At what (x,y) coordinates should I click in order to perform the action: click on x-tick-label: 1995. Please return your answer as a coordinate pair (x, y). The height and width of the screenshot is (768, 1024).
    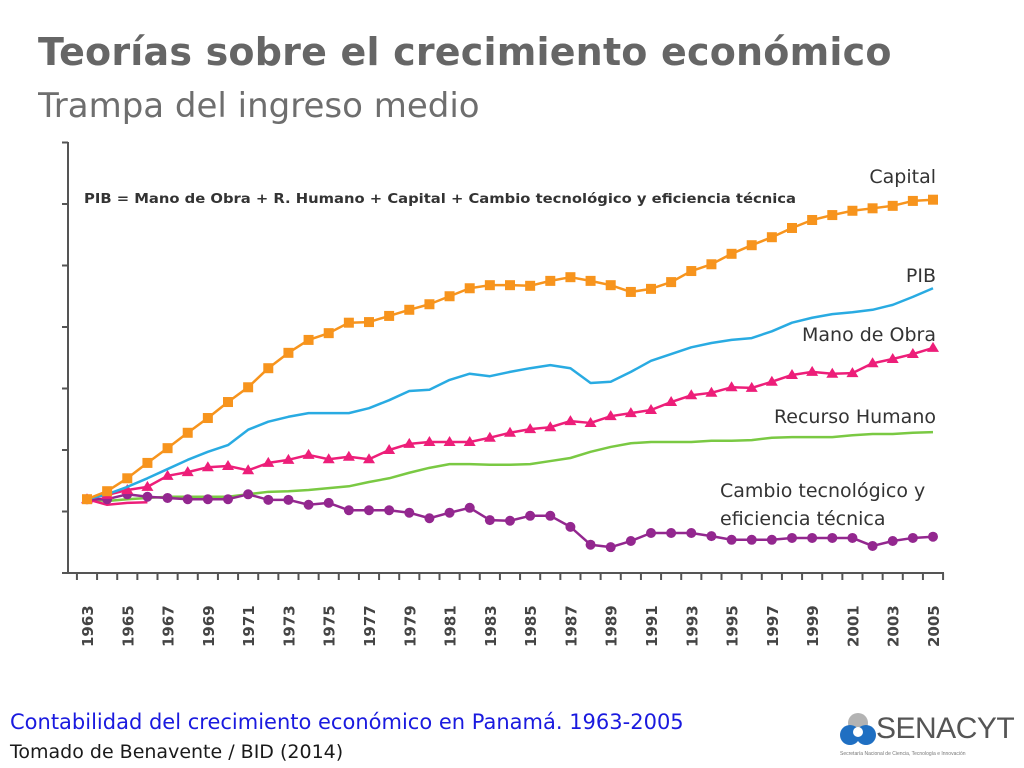
    Looking at the image, I should click on (733, 626).